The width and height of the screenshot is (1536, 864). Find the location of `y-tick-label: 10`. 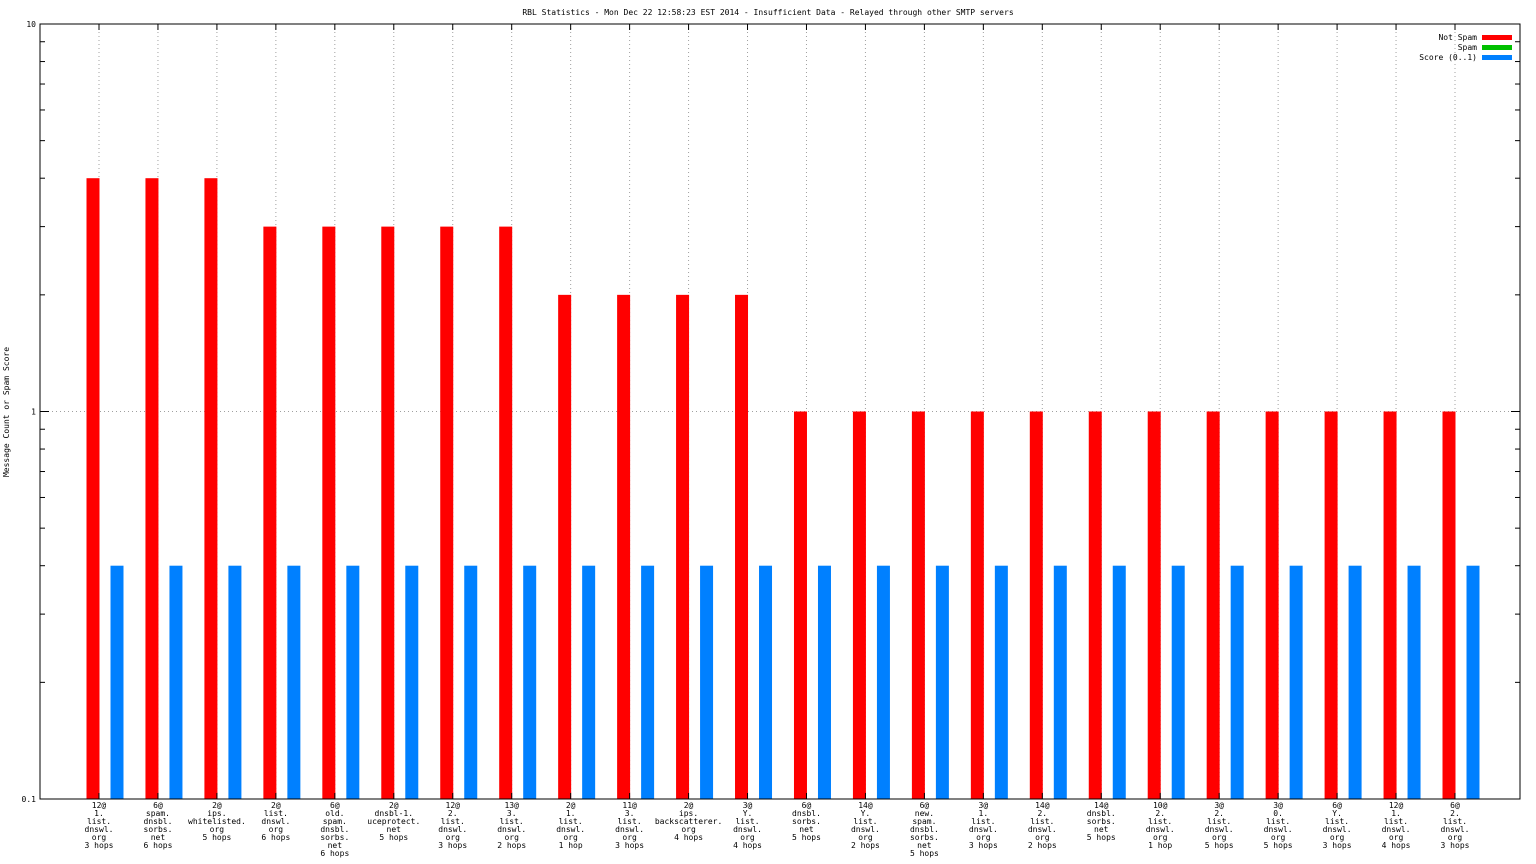

y-tick-label: 10 is located at coordinates (31, 24).